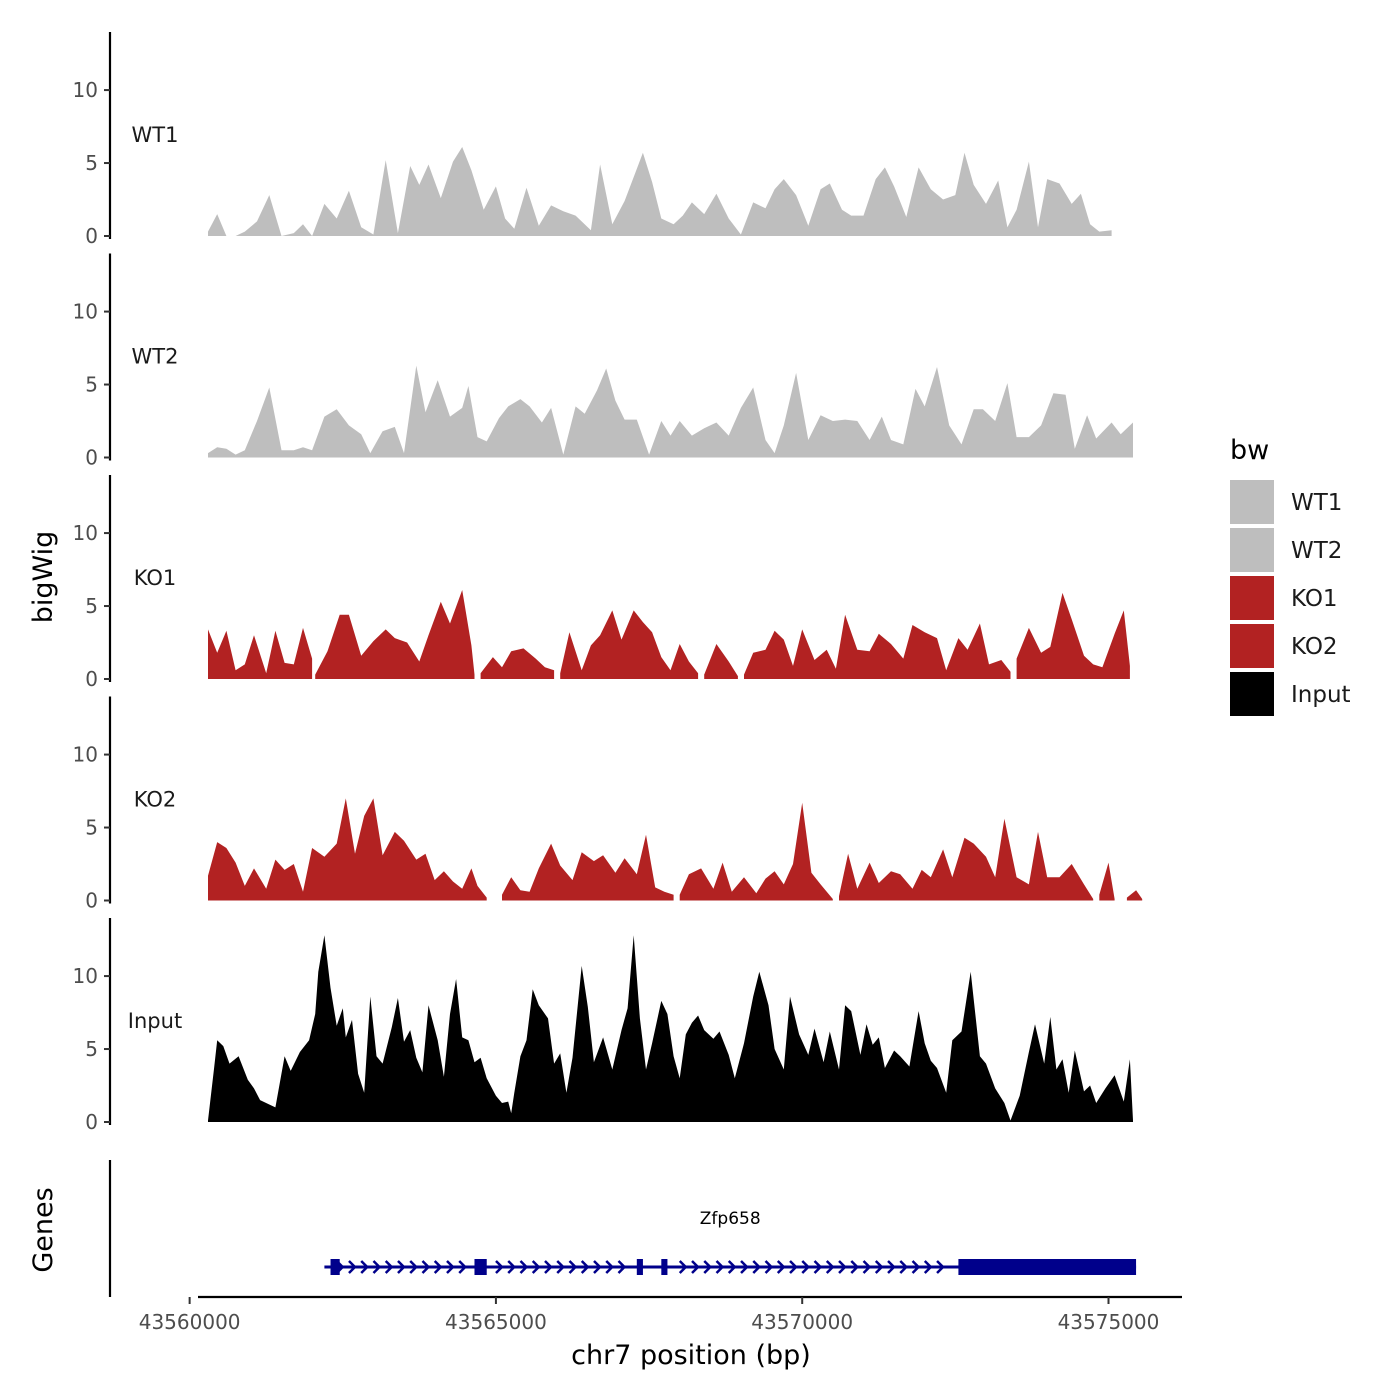 The height and width of the screenshot is (1400, 1400). I want to click on gene-name-label: Zfp658, so click(730, 1219).